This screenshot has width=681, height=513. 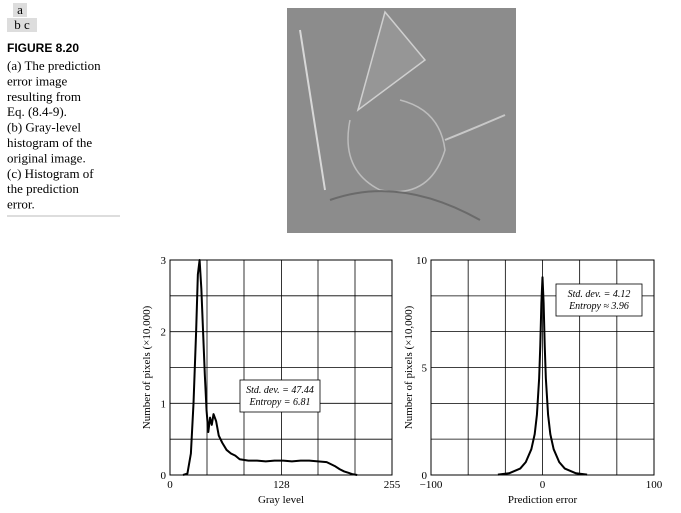 I want to click on annotation: Entropy = 6.81, so click(x=279, y=402).